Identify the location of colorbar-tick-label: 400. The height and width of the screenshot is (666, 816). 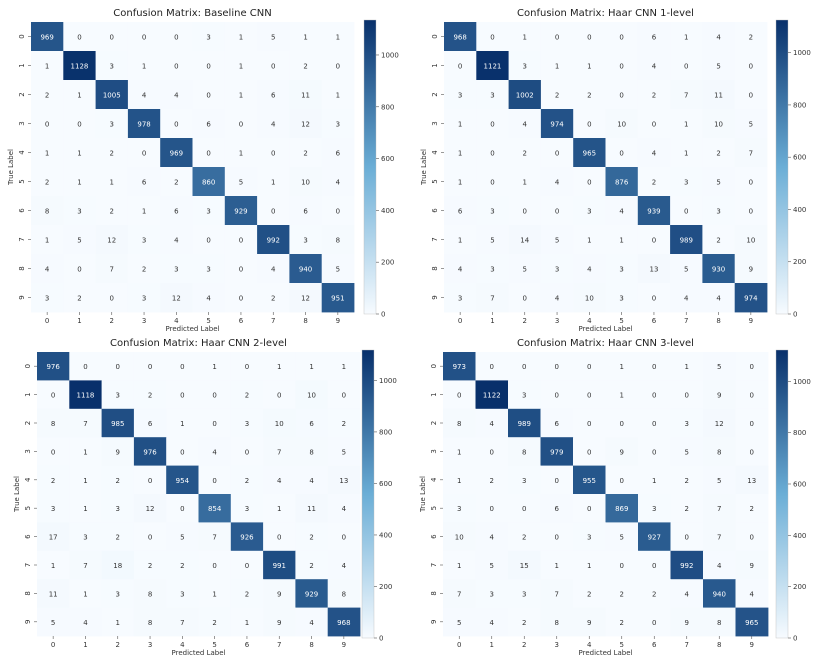
(799, 210).